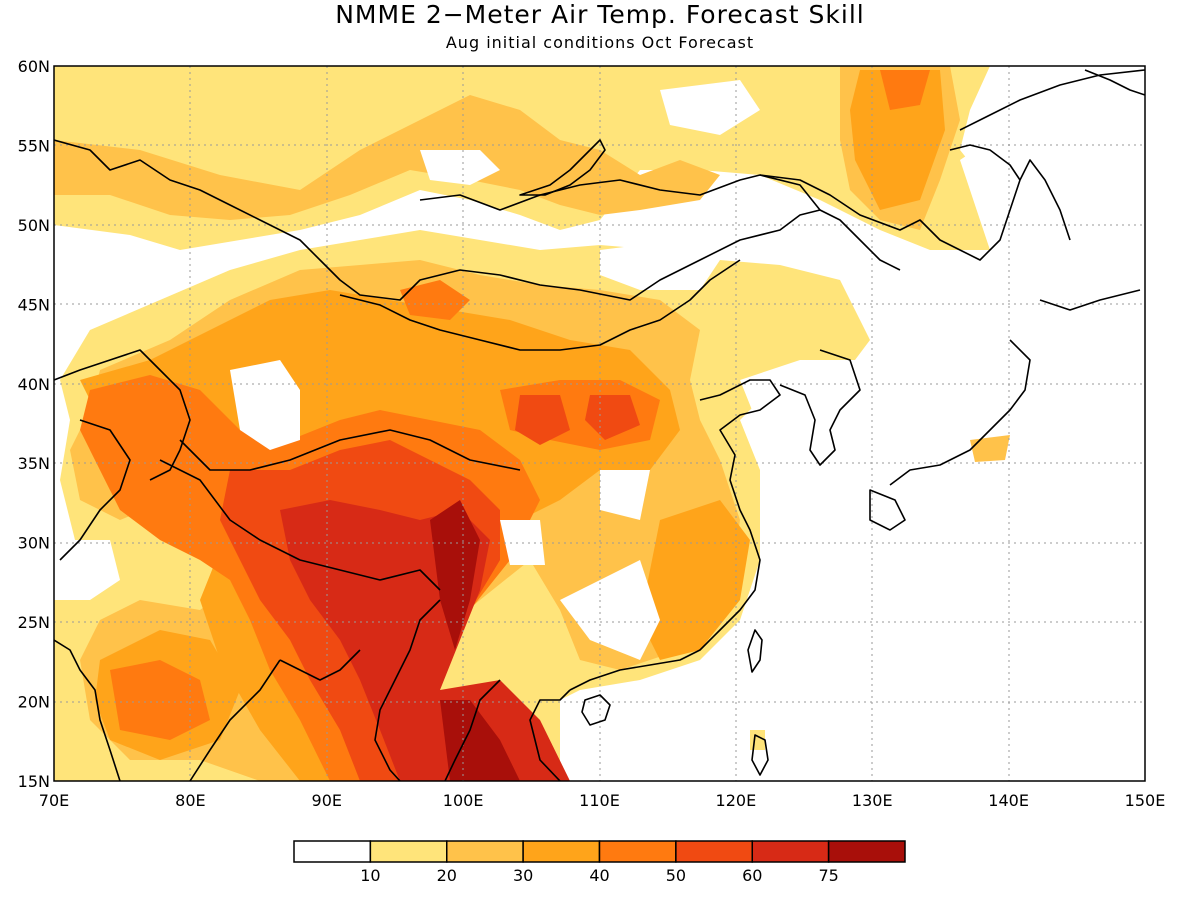  Describe the element at coordinates (872, 800) in the screenshot. I see `x-tick-label: 130E` at that location.